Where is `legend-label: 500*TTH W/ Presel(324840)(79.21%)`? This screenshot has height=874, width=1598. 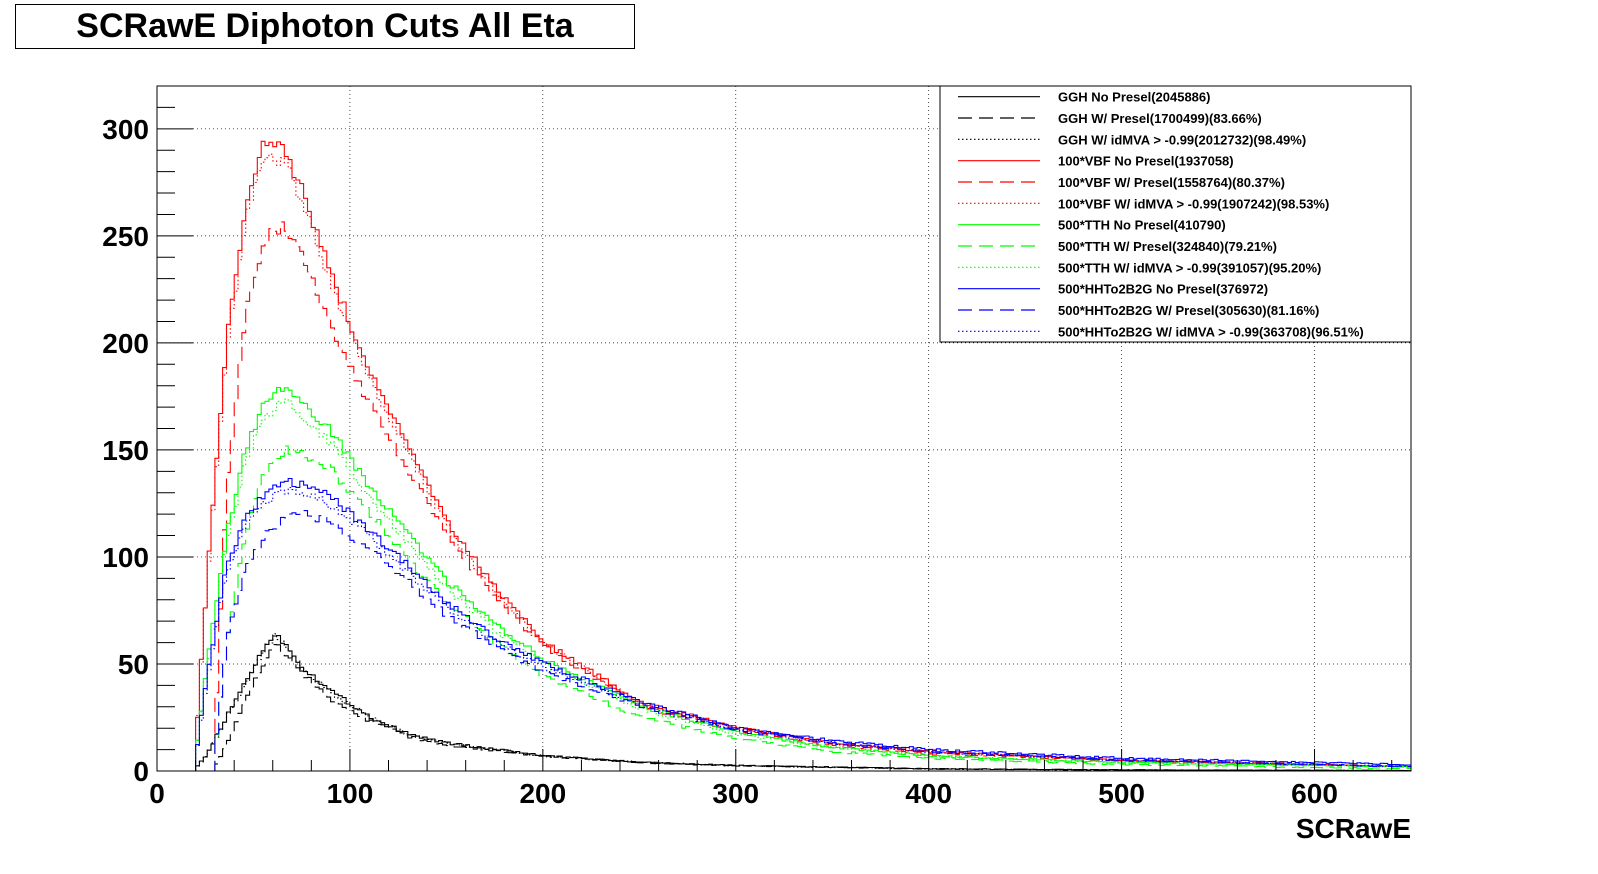 legend-label: 500*TTH W/ Presel(324840)(79.21%) is located at coordinates (1167, 246).